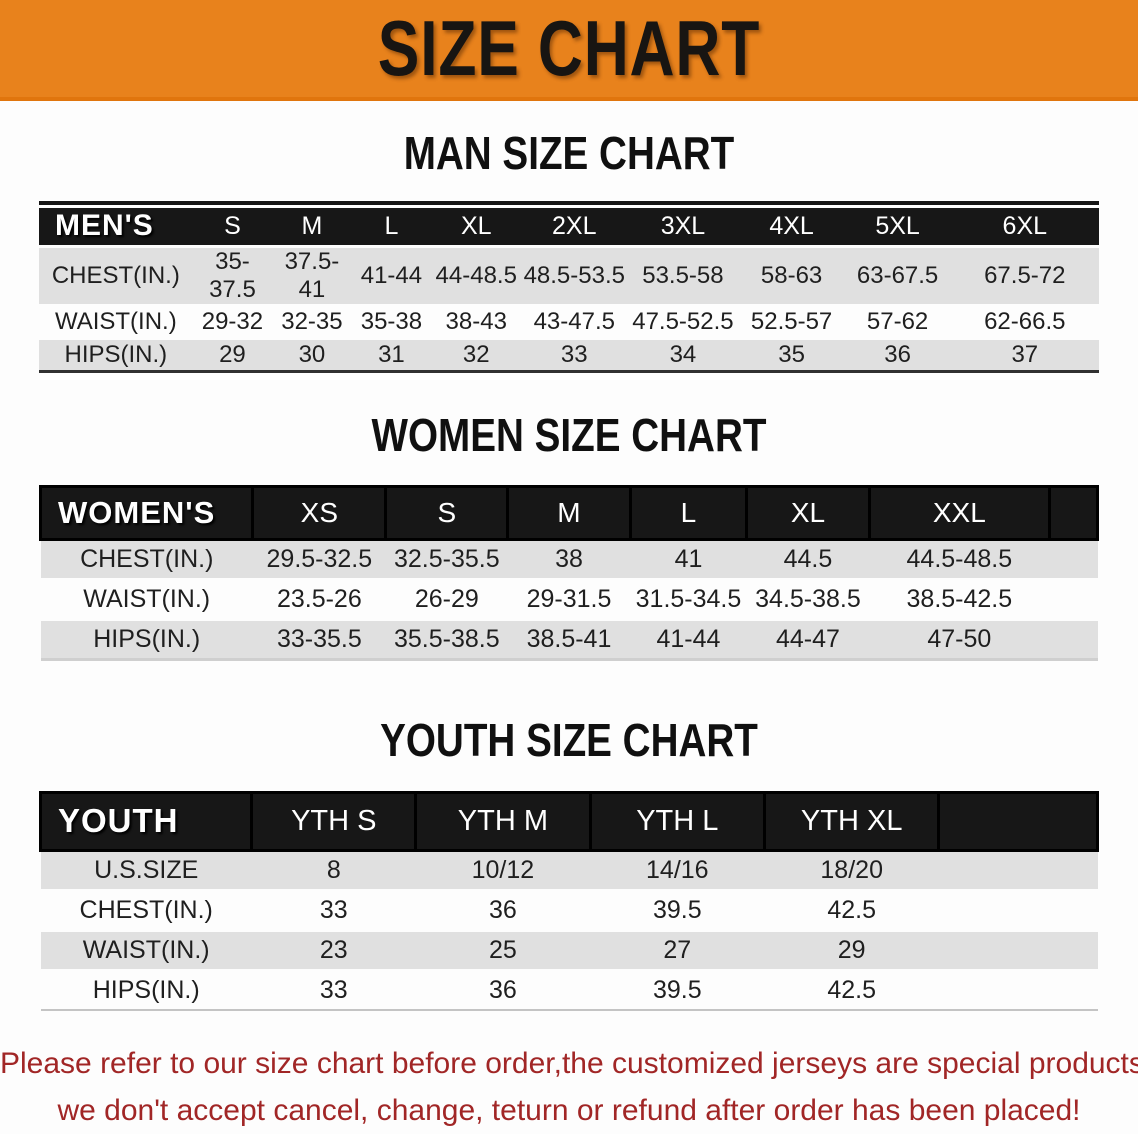 Image resolution: width=1138 pixels, height=1134 pixels. I want to click on size-value-cell: 37, so click(1025, 354).